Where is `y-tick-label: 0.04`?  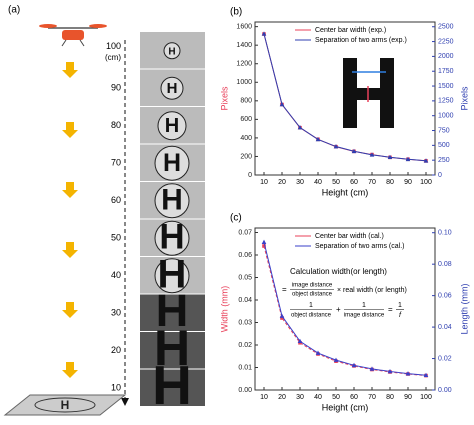 y-tick-label: 0.04 is located at coordinates (245, 300).